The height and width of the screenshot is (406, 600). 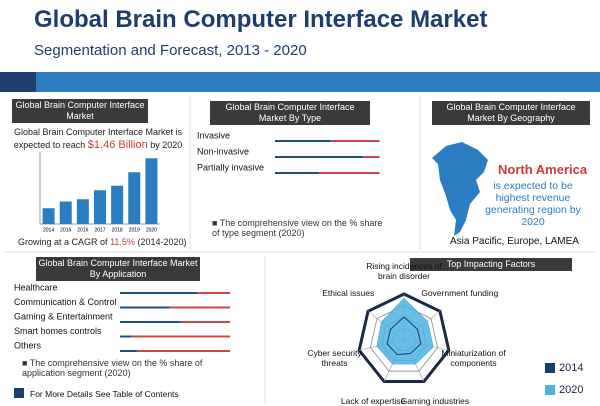 I want to click on radar-area, so click(x=404, y=336).